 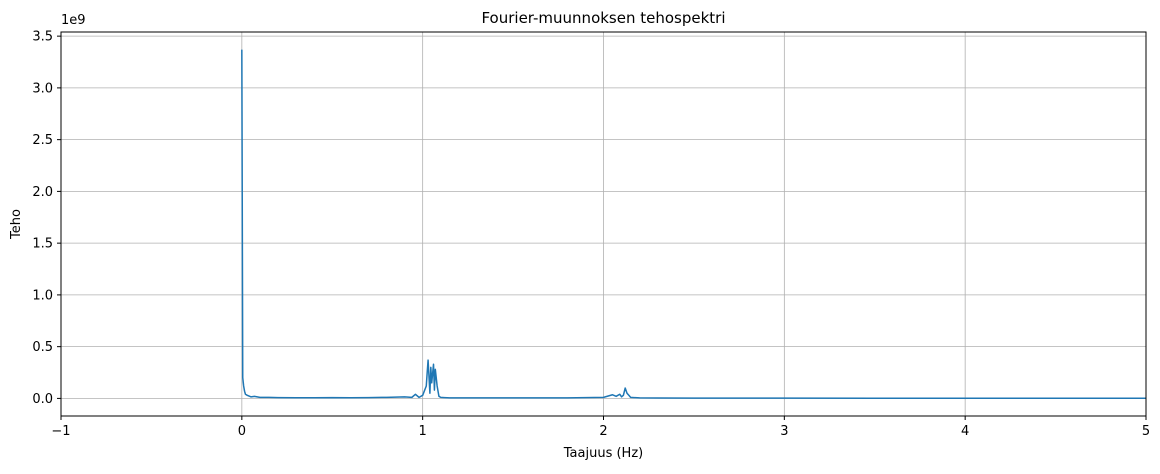 I want to click on y-tick-label: 3.0, so click(x=42, y=88).